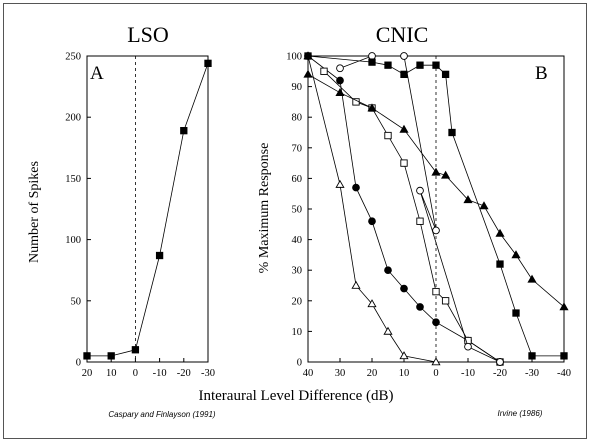  What do you see at coordinates (532, 373) in the screenshot?
I see `x-tick-label-cnic: -30` at bounding box center [532, 373].